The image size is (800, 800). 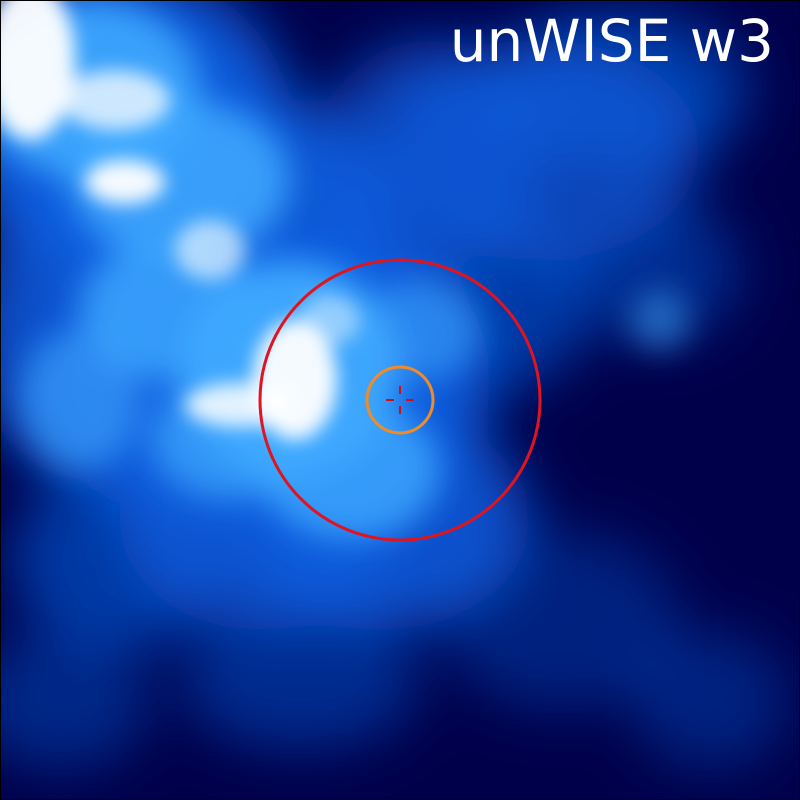 What do you see at coordinates (611, 41) in the screenshot?
I see `survey-band-label: unWISE w3` at bounding box center [611, 41].